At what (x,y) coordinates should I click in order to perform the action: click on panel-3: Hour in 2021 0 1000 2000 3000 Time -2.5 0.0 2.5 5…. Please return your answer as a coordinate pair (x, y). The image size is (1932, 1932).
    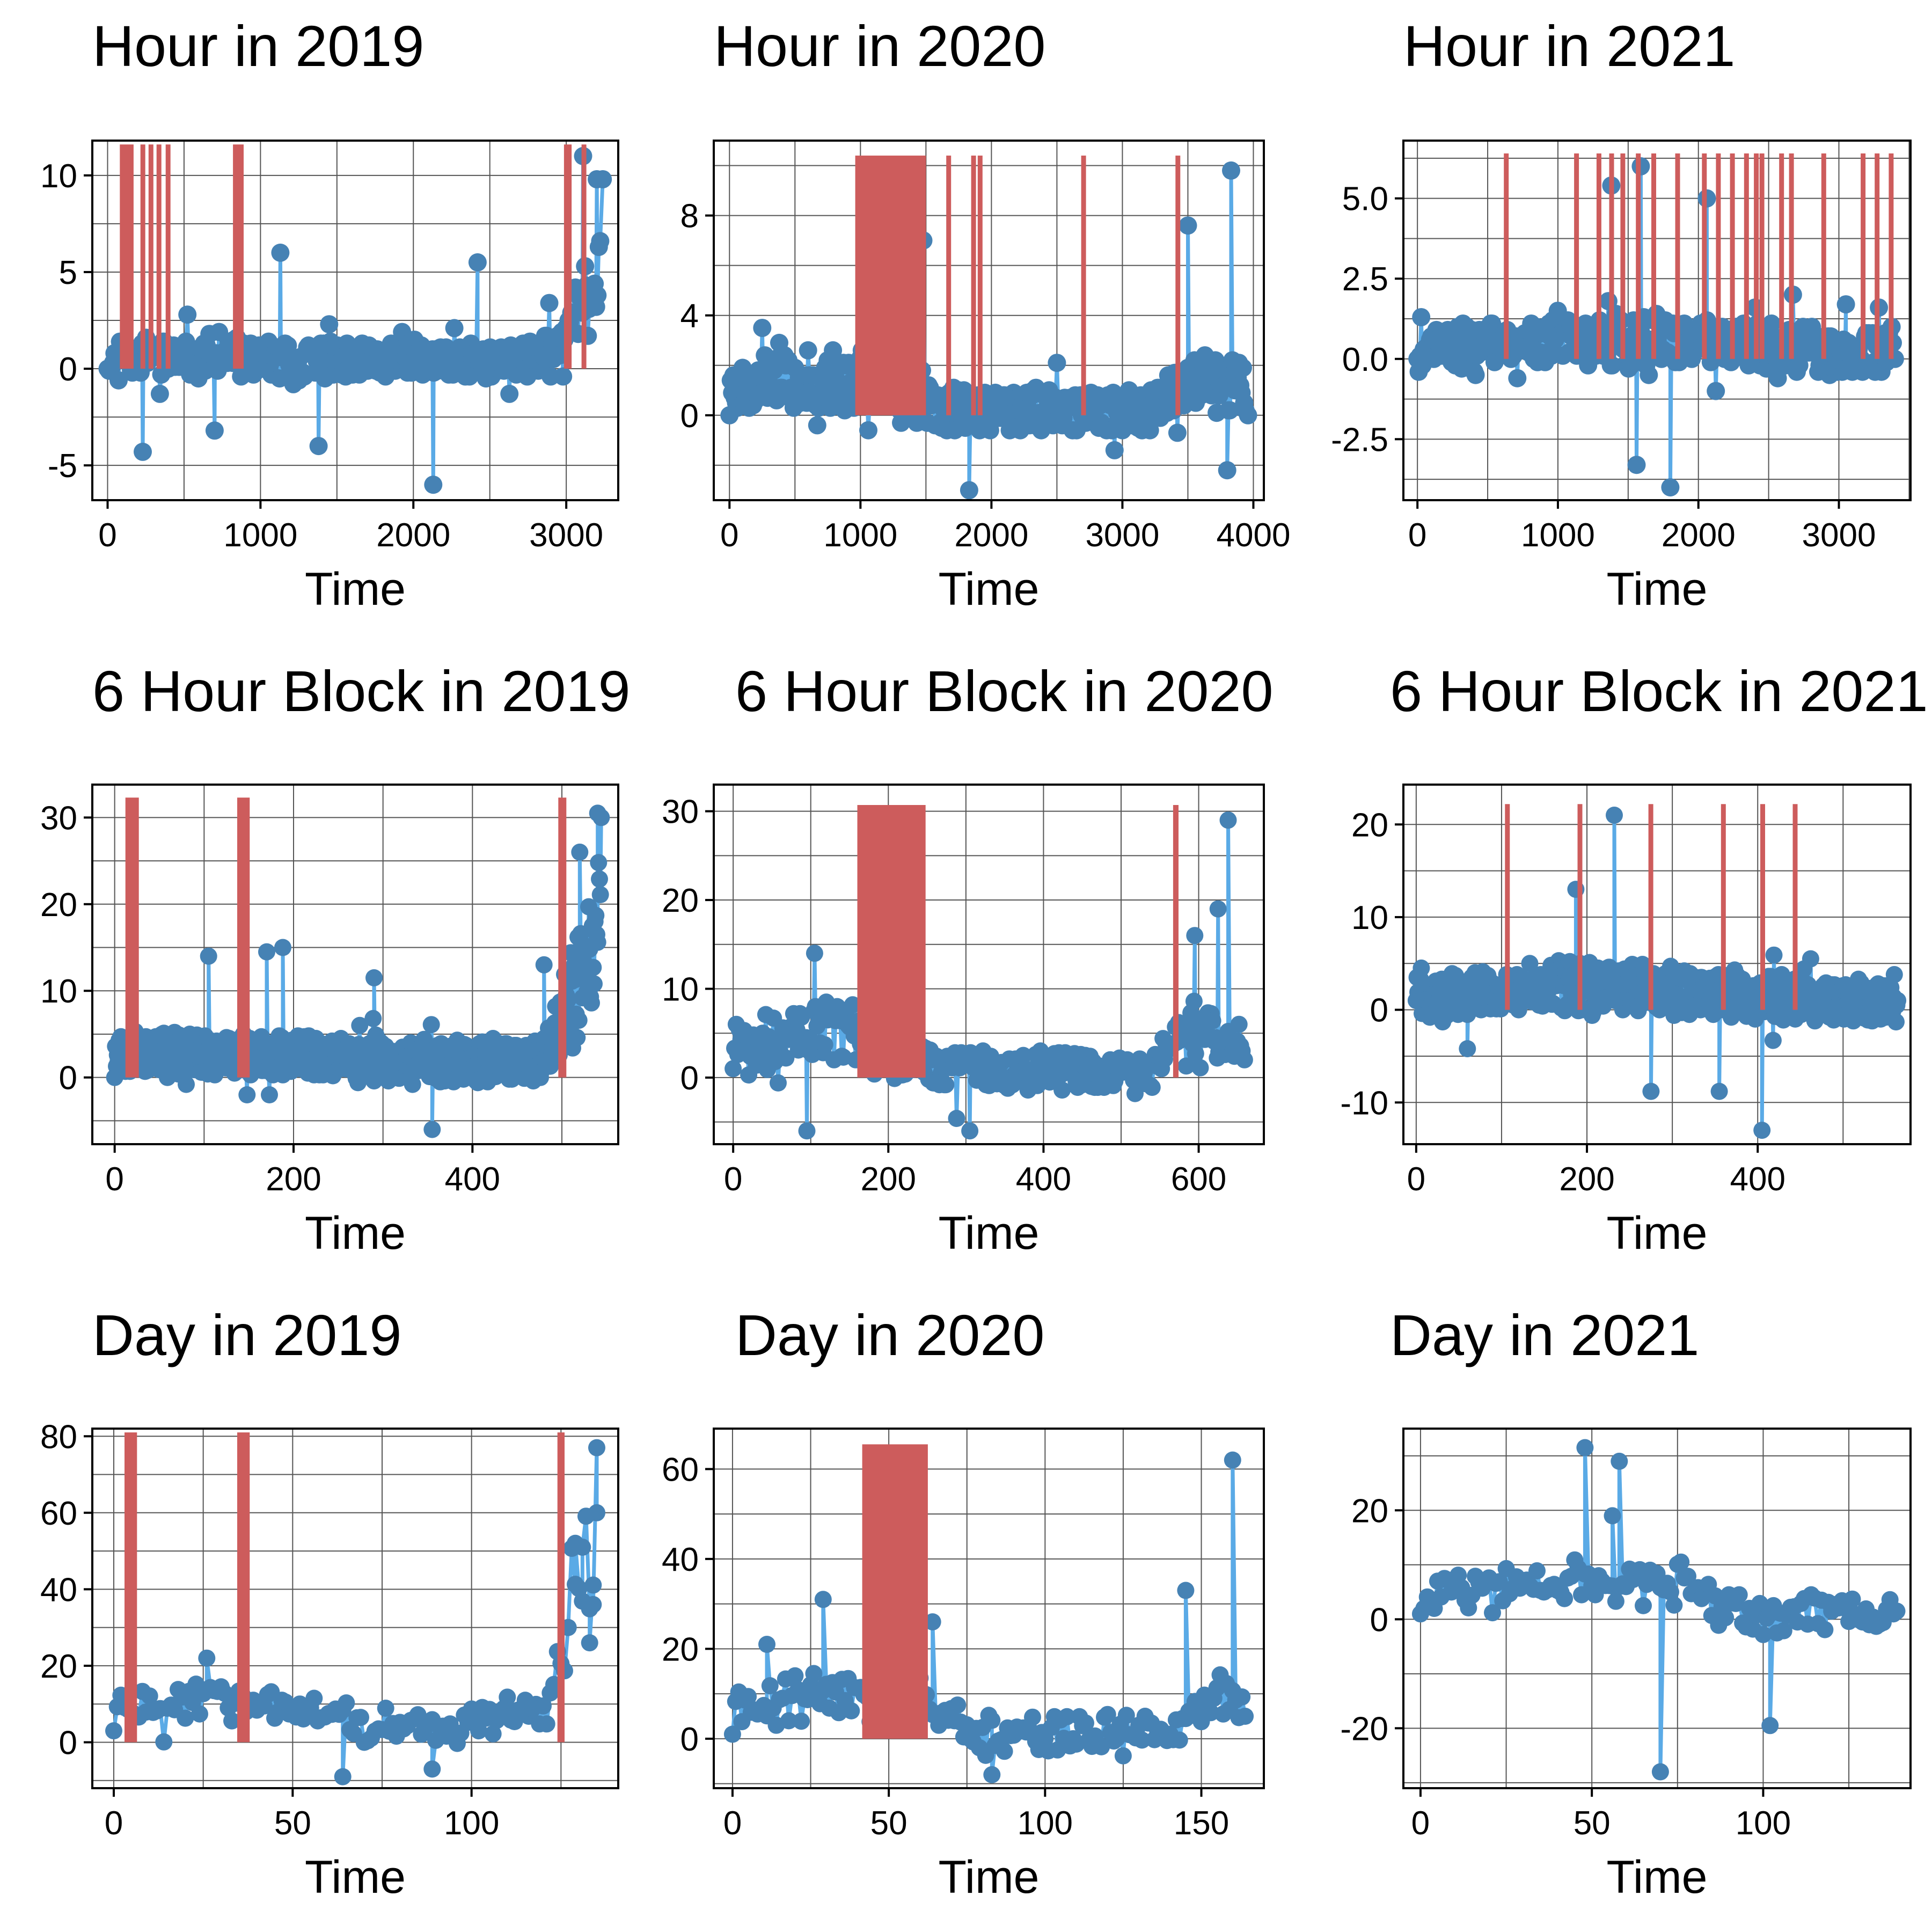
    Looking at the image, I should click on (1621, 314).